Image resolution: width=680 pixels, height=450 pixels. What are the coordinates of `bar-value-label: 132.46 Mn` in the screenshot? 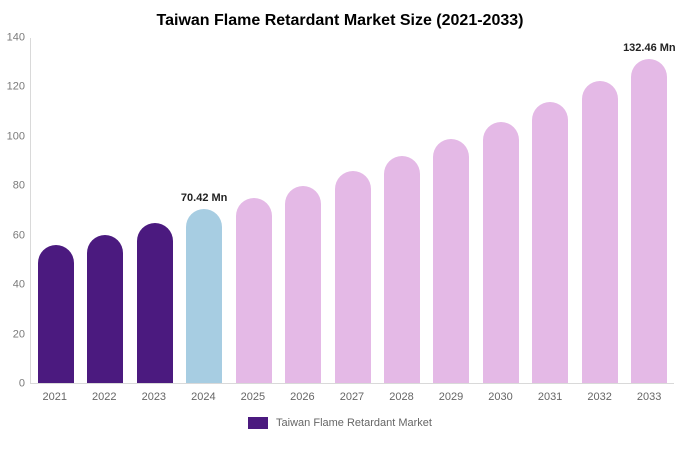 It's located at (649, 47).